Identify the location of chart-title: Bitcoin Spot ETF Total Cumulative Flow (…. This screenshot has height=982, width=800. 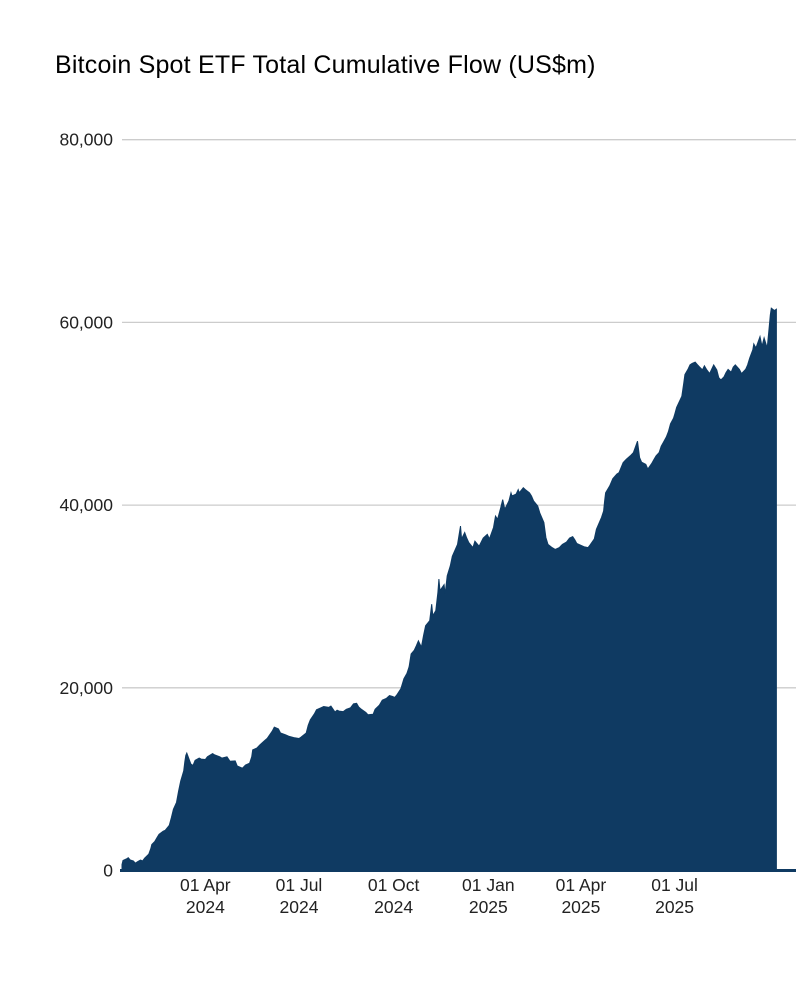
(325, 65).